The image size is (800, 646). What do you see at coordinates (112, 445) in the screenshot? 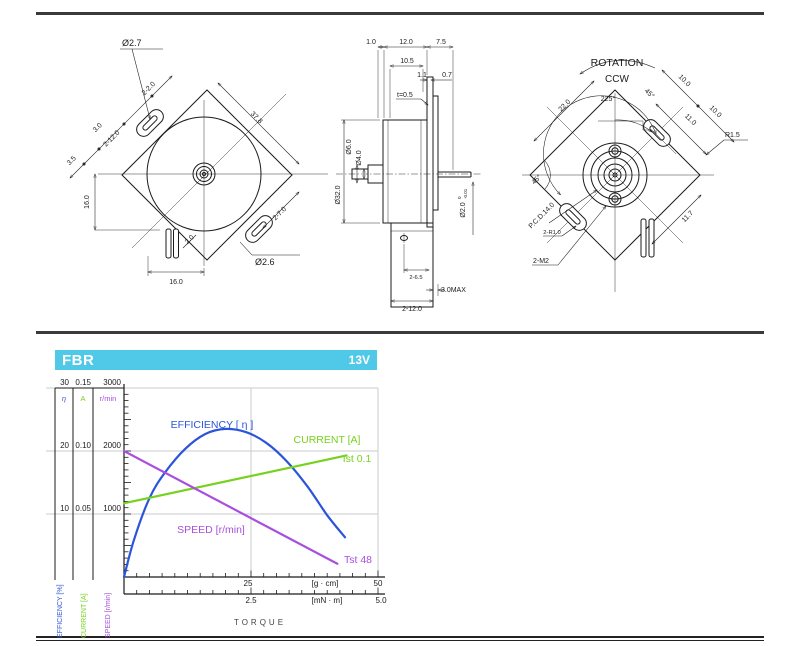
I see `spd-tick-2000: 2000` at bounding box center [112, 445].